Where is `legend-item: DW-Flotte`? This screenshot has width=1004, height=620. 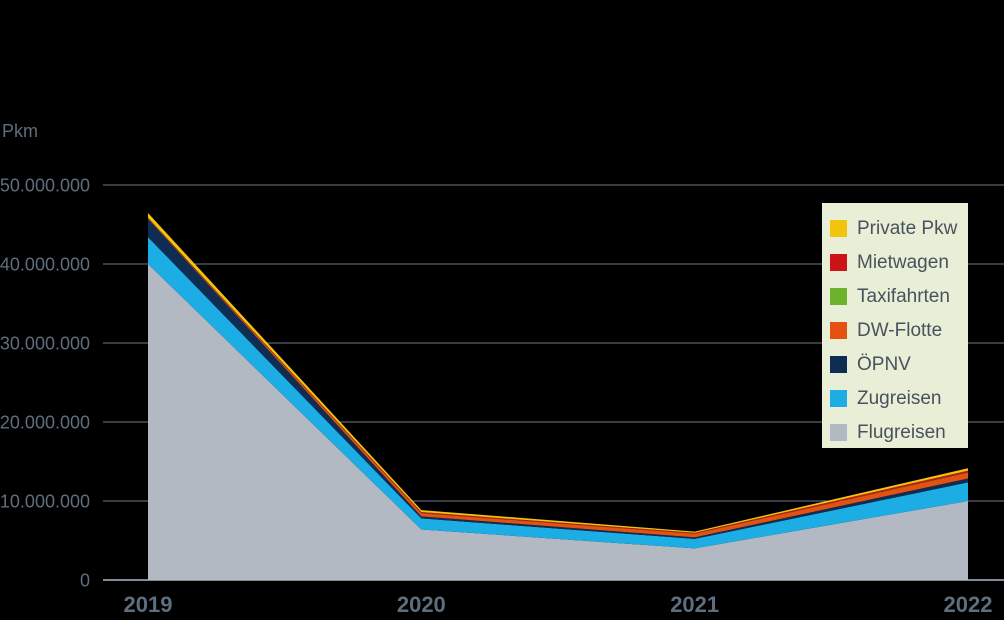 legend-item: DW-Flotte is located at coordinates (899, 330).